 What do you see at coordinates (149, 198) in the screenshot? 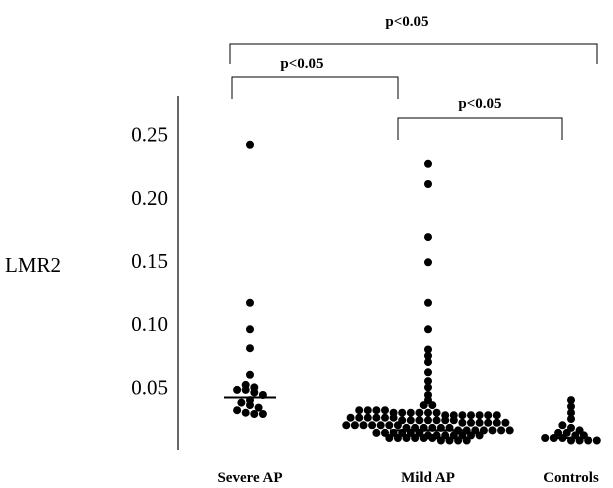
I see `y-tick-label: 0.20` at bounding box center [149, 198].